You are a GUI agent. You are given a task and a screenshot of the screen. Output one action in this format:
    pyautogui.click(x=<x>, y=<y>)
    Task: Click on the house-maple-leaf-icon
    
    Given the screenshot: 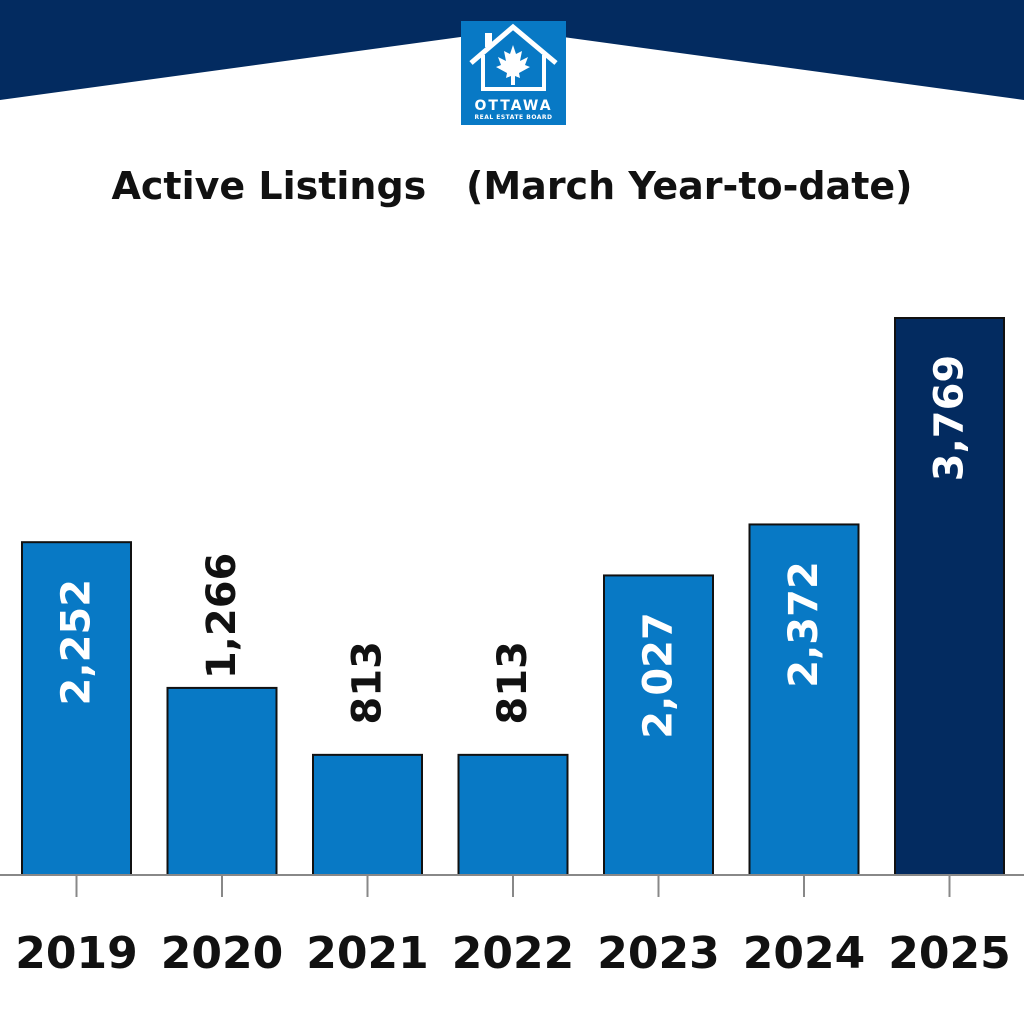 What is the action you would take?
    pyautogui.click(x=513, y=57)
    